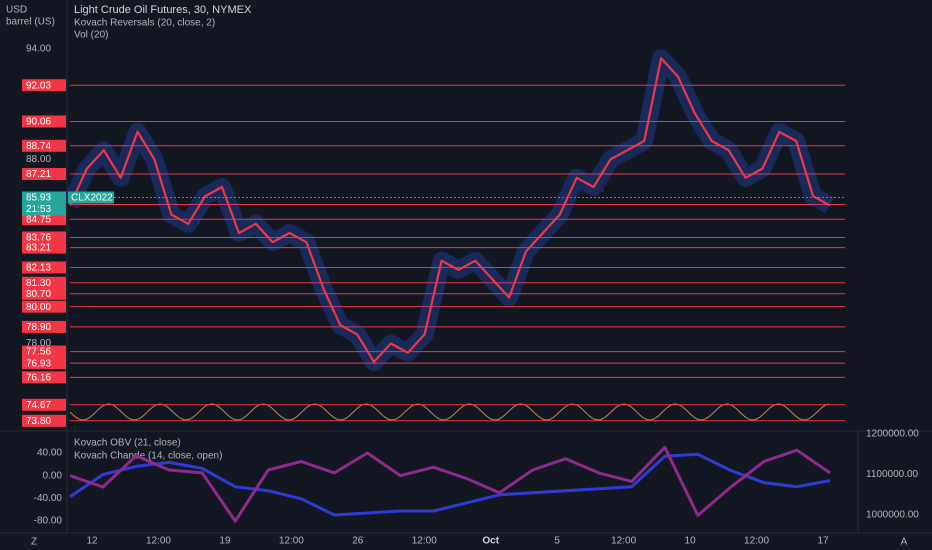  What do you see at coordinates (892, 515) in the screenshot?
I see `y2-tick-label: 1000000.00` at bounding box center [892, 515].